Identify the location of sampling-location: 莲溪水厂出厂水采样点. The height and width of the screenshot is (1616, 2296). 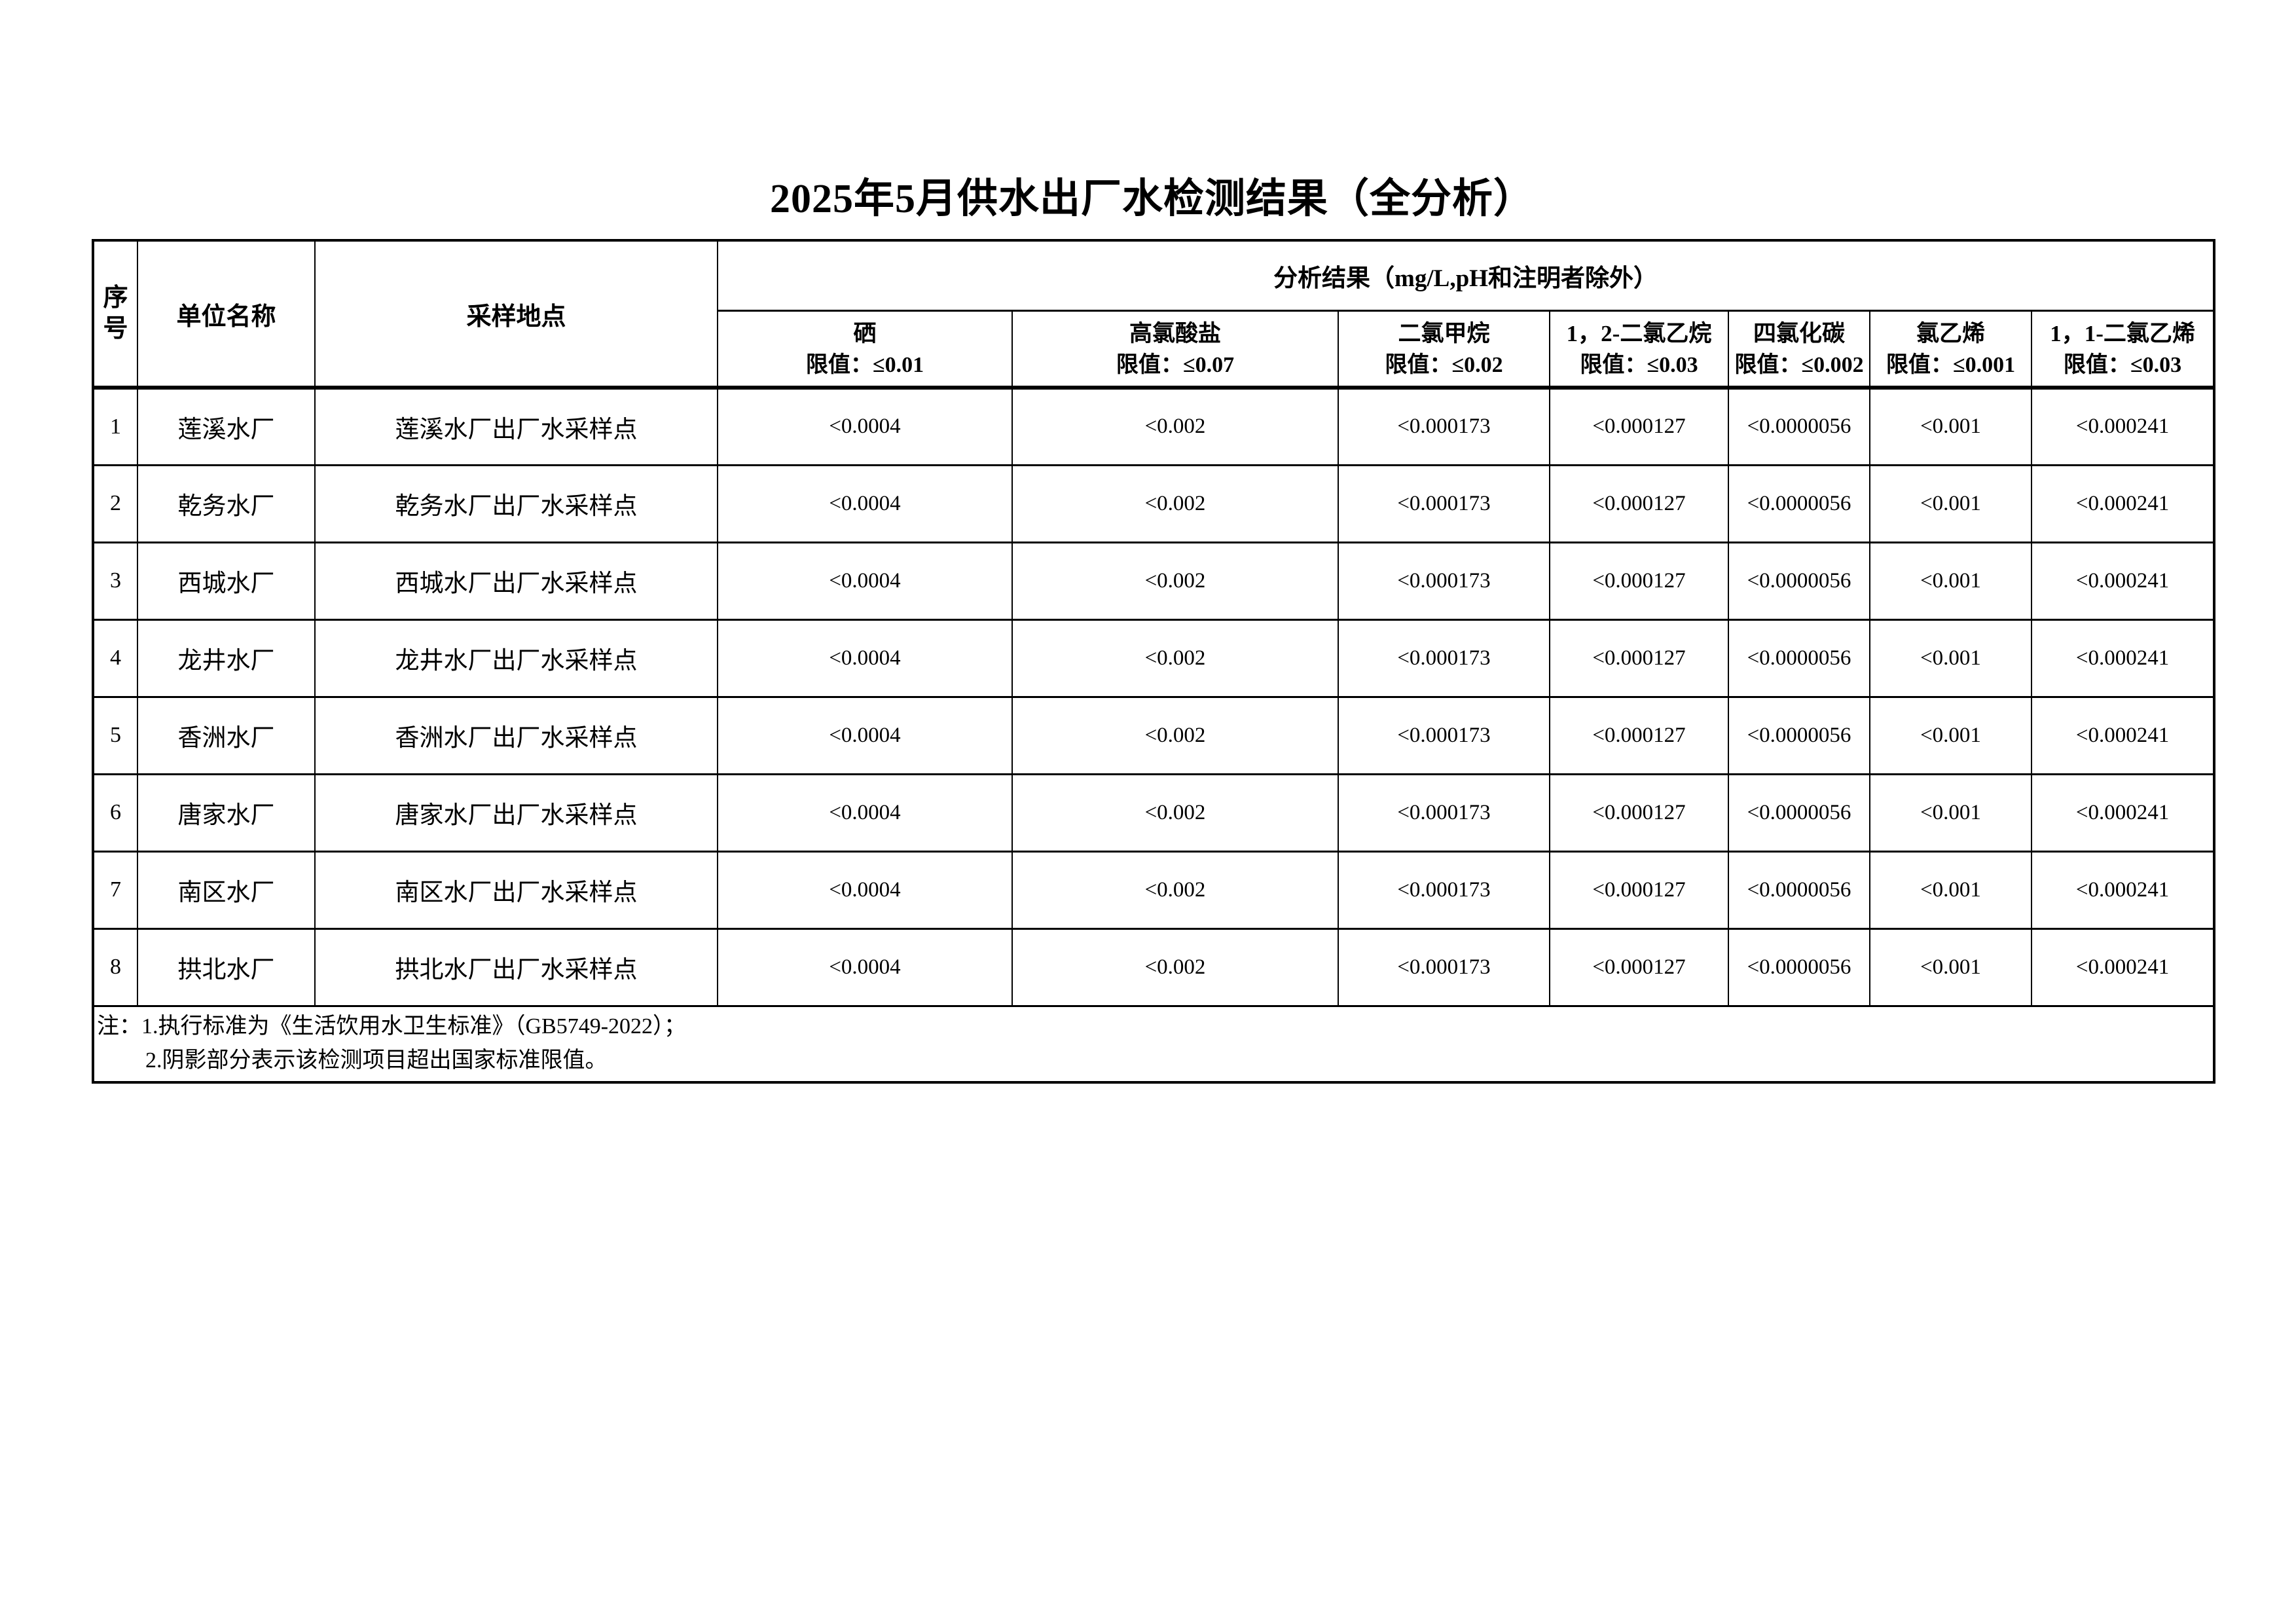
(516, 426).